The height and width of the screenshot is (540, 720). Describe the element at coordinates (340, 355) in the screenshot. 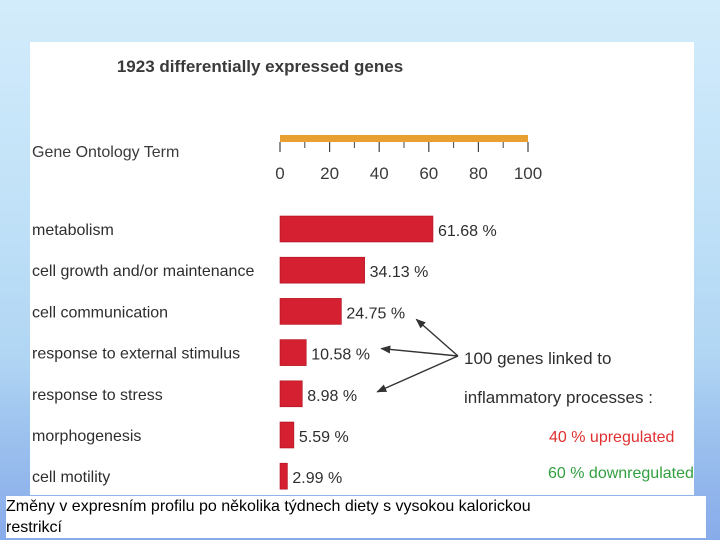

I see `bar-value-label: 10.58 %` at that location.